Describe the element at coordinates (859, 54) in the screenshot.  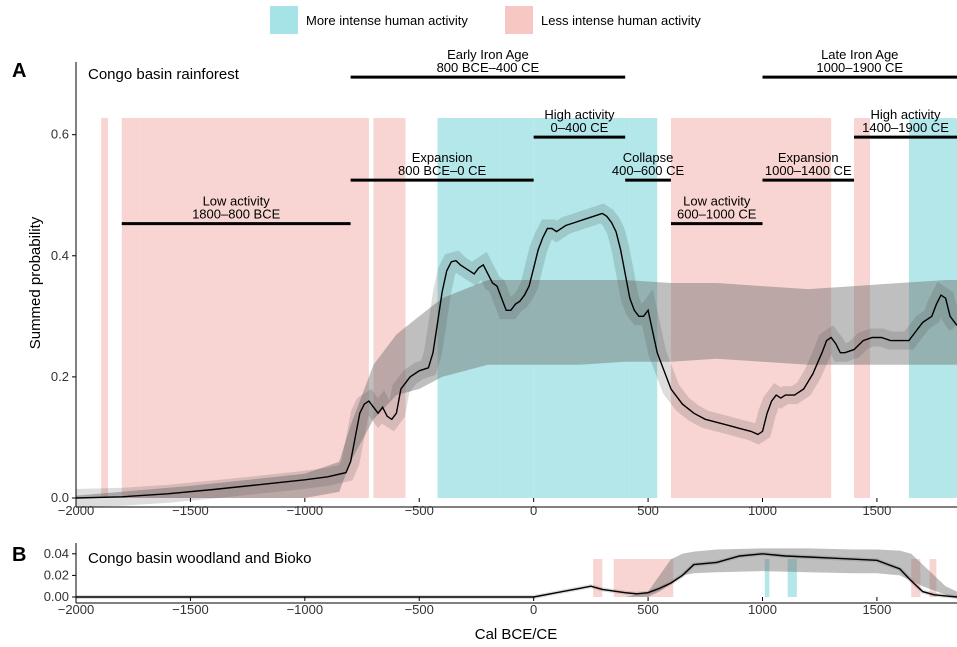
I see `period-label-name: Late Iron Age` at that location.